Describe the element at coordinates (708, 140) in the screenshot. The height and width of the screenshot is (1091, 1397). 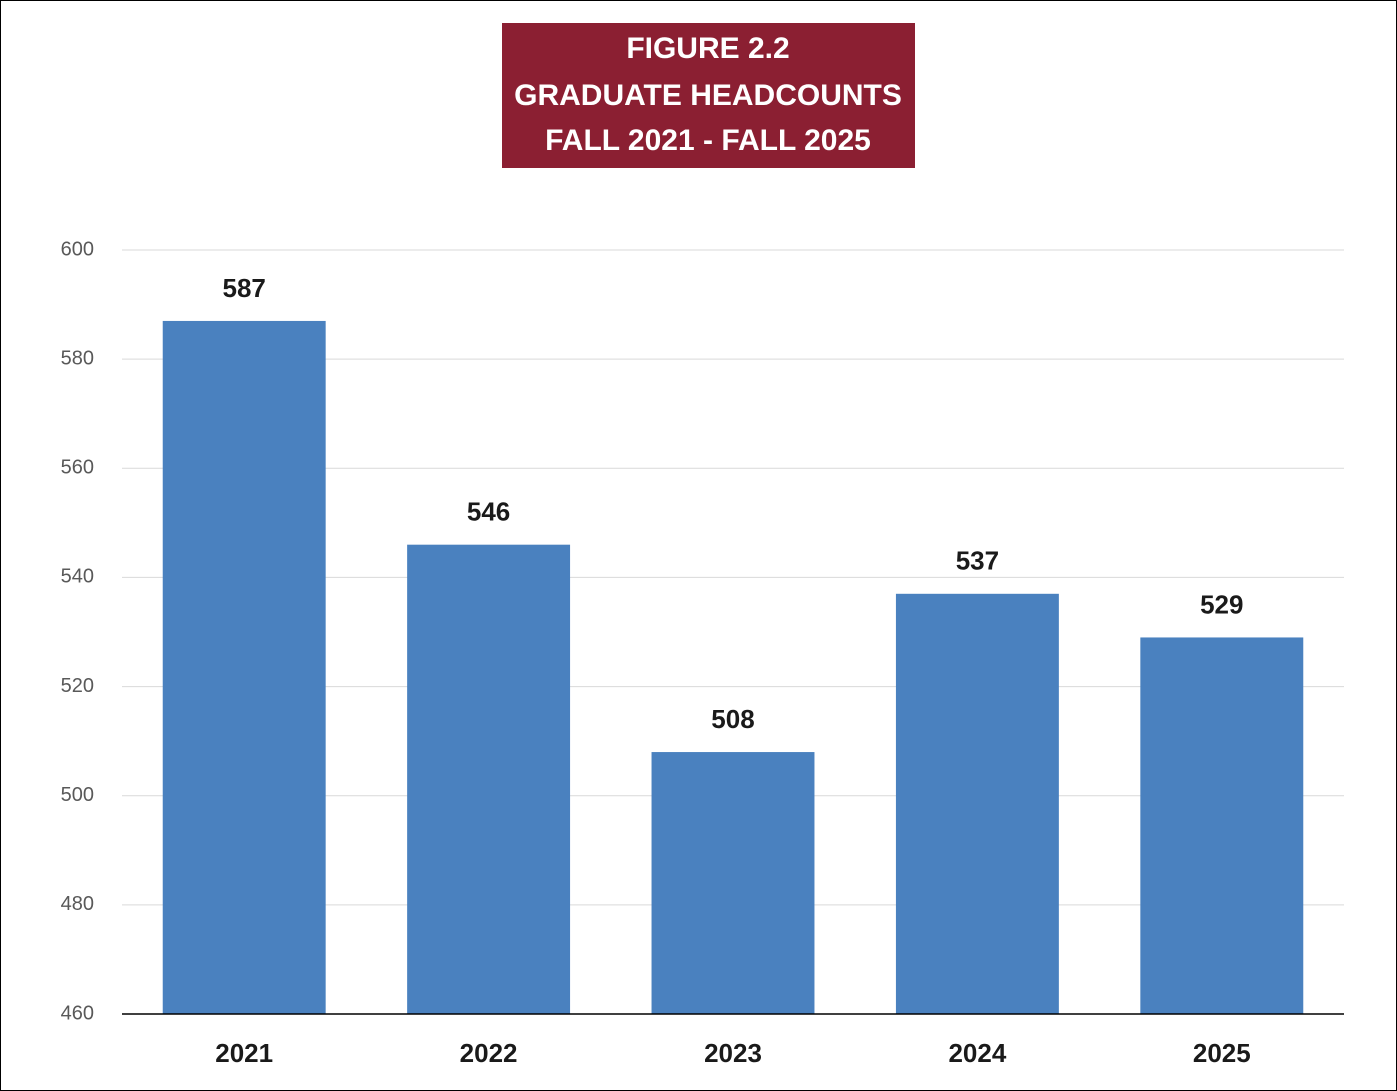
I see `chart-title: FALL 2021 - FALL 2025` at that location.